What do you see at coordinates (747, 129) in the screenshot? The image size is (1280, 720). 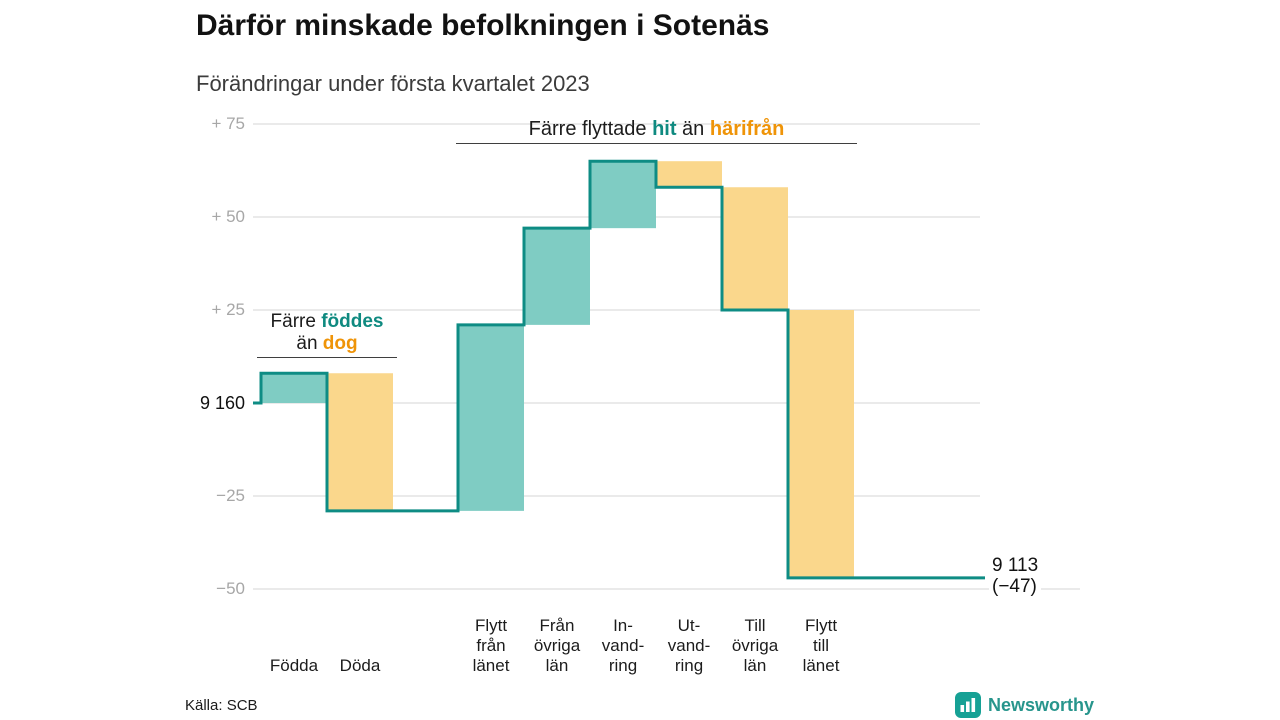 I see `annotation-highlight-orange: härifrån` at bounding box center [747, 129].